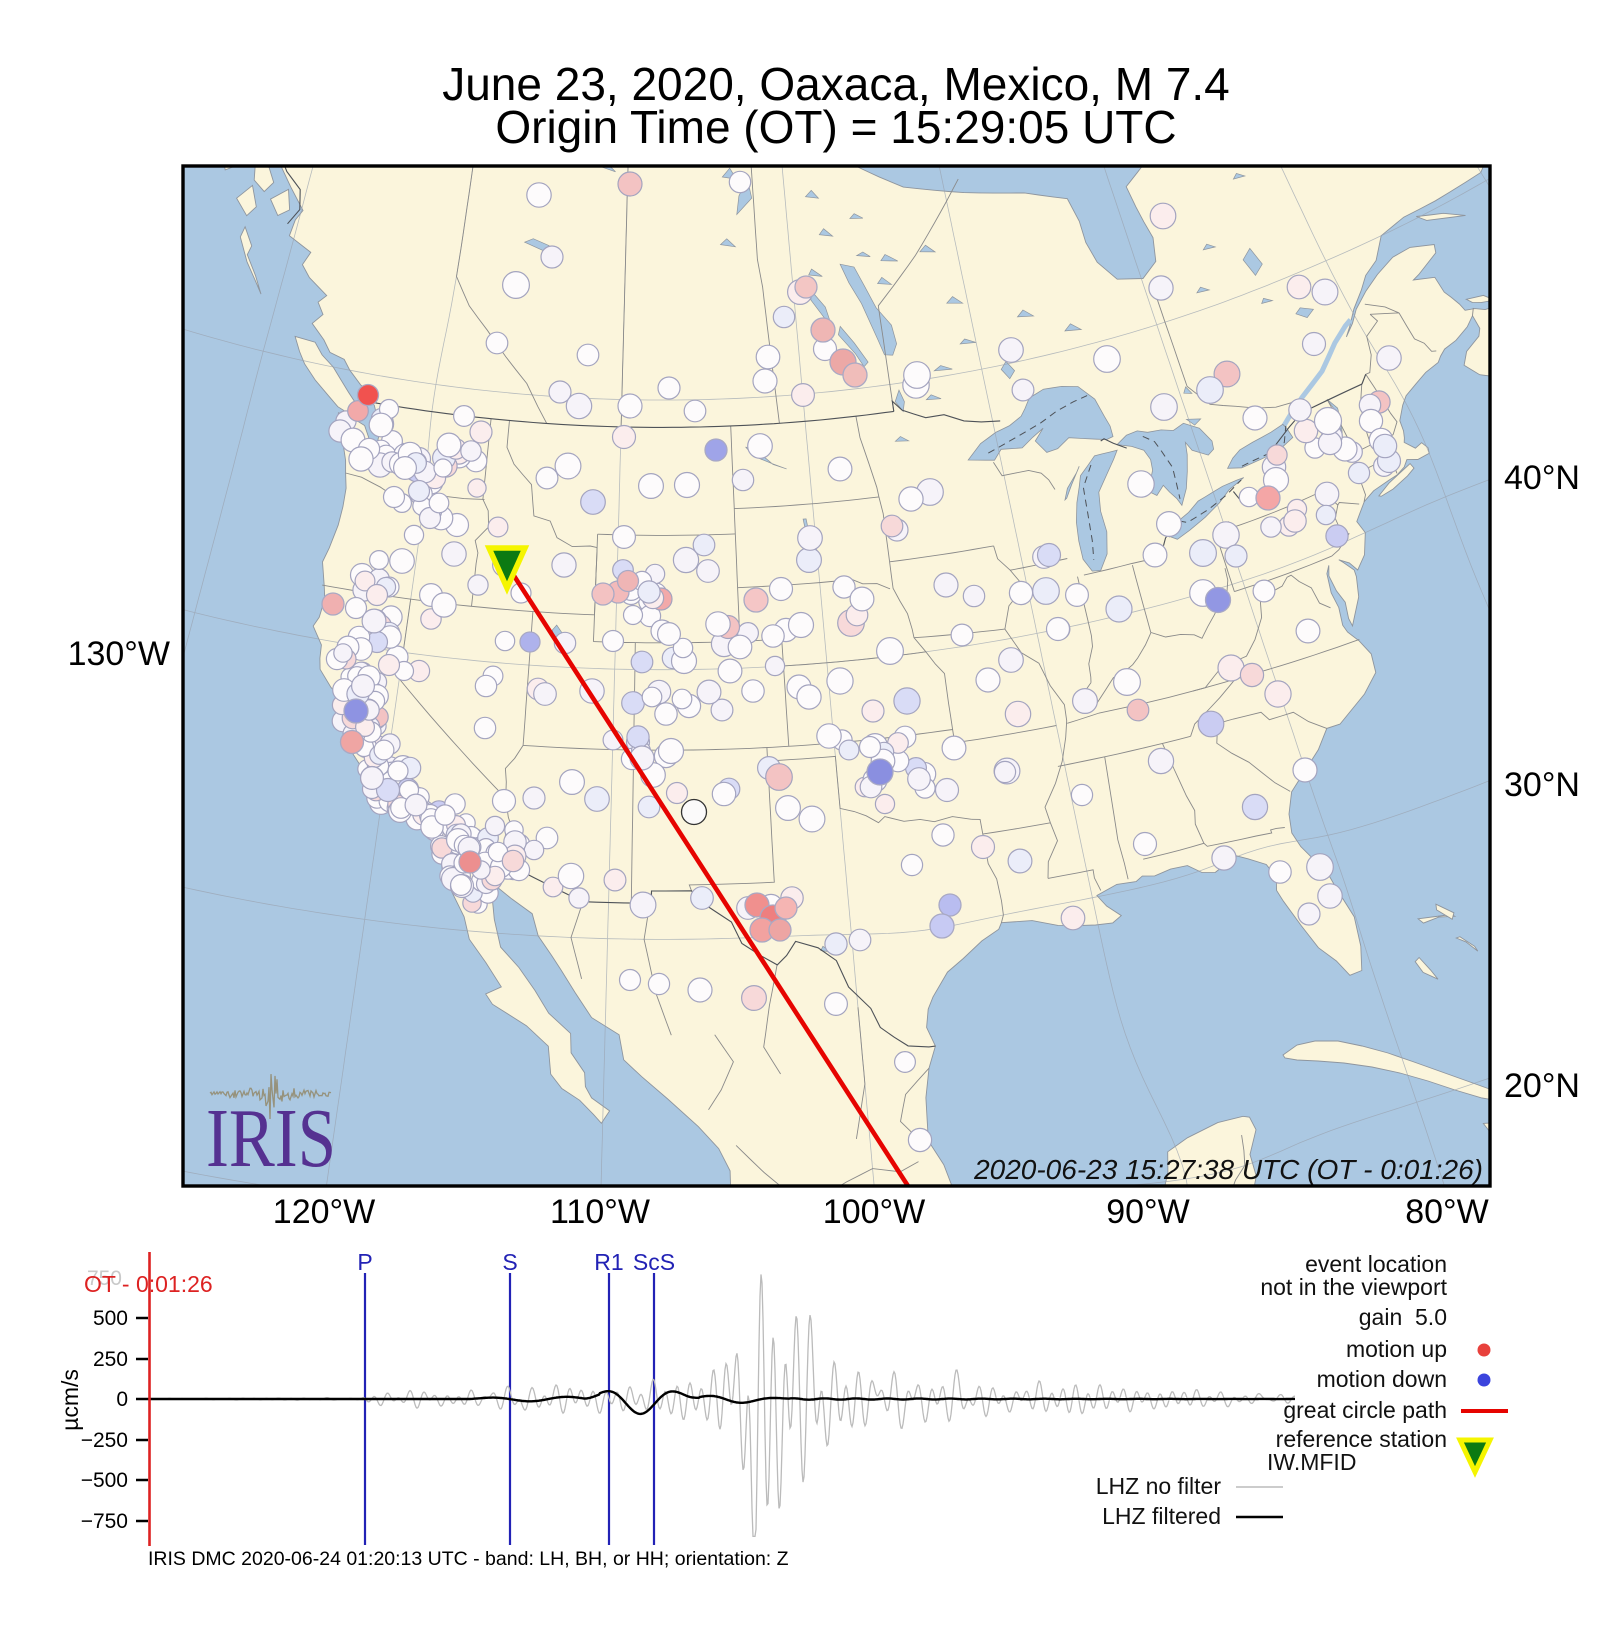  What do you see at coordinates (1396, 1349) in the screenshot?
I see `svg-text: motion up` at bounding box center [1396, 1349].